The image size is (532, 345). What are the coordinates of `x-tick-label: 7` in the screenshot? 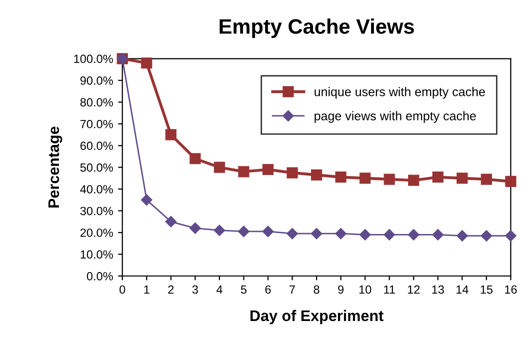 It's located at (292, 289).